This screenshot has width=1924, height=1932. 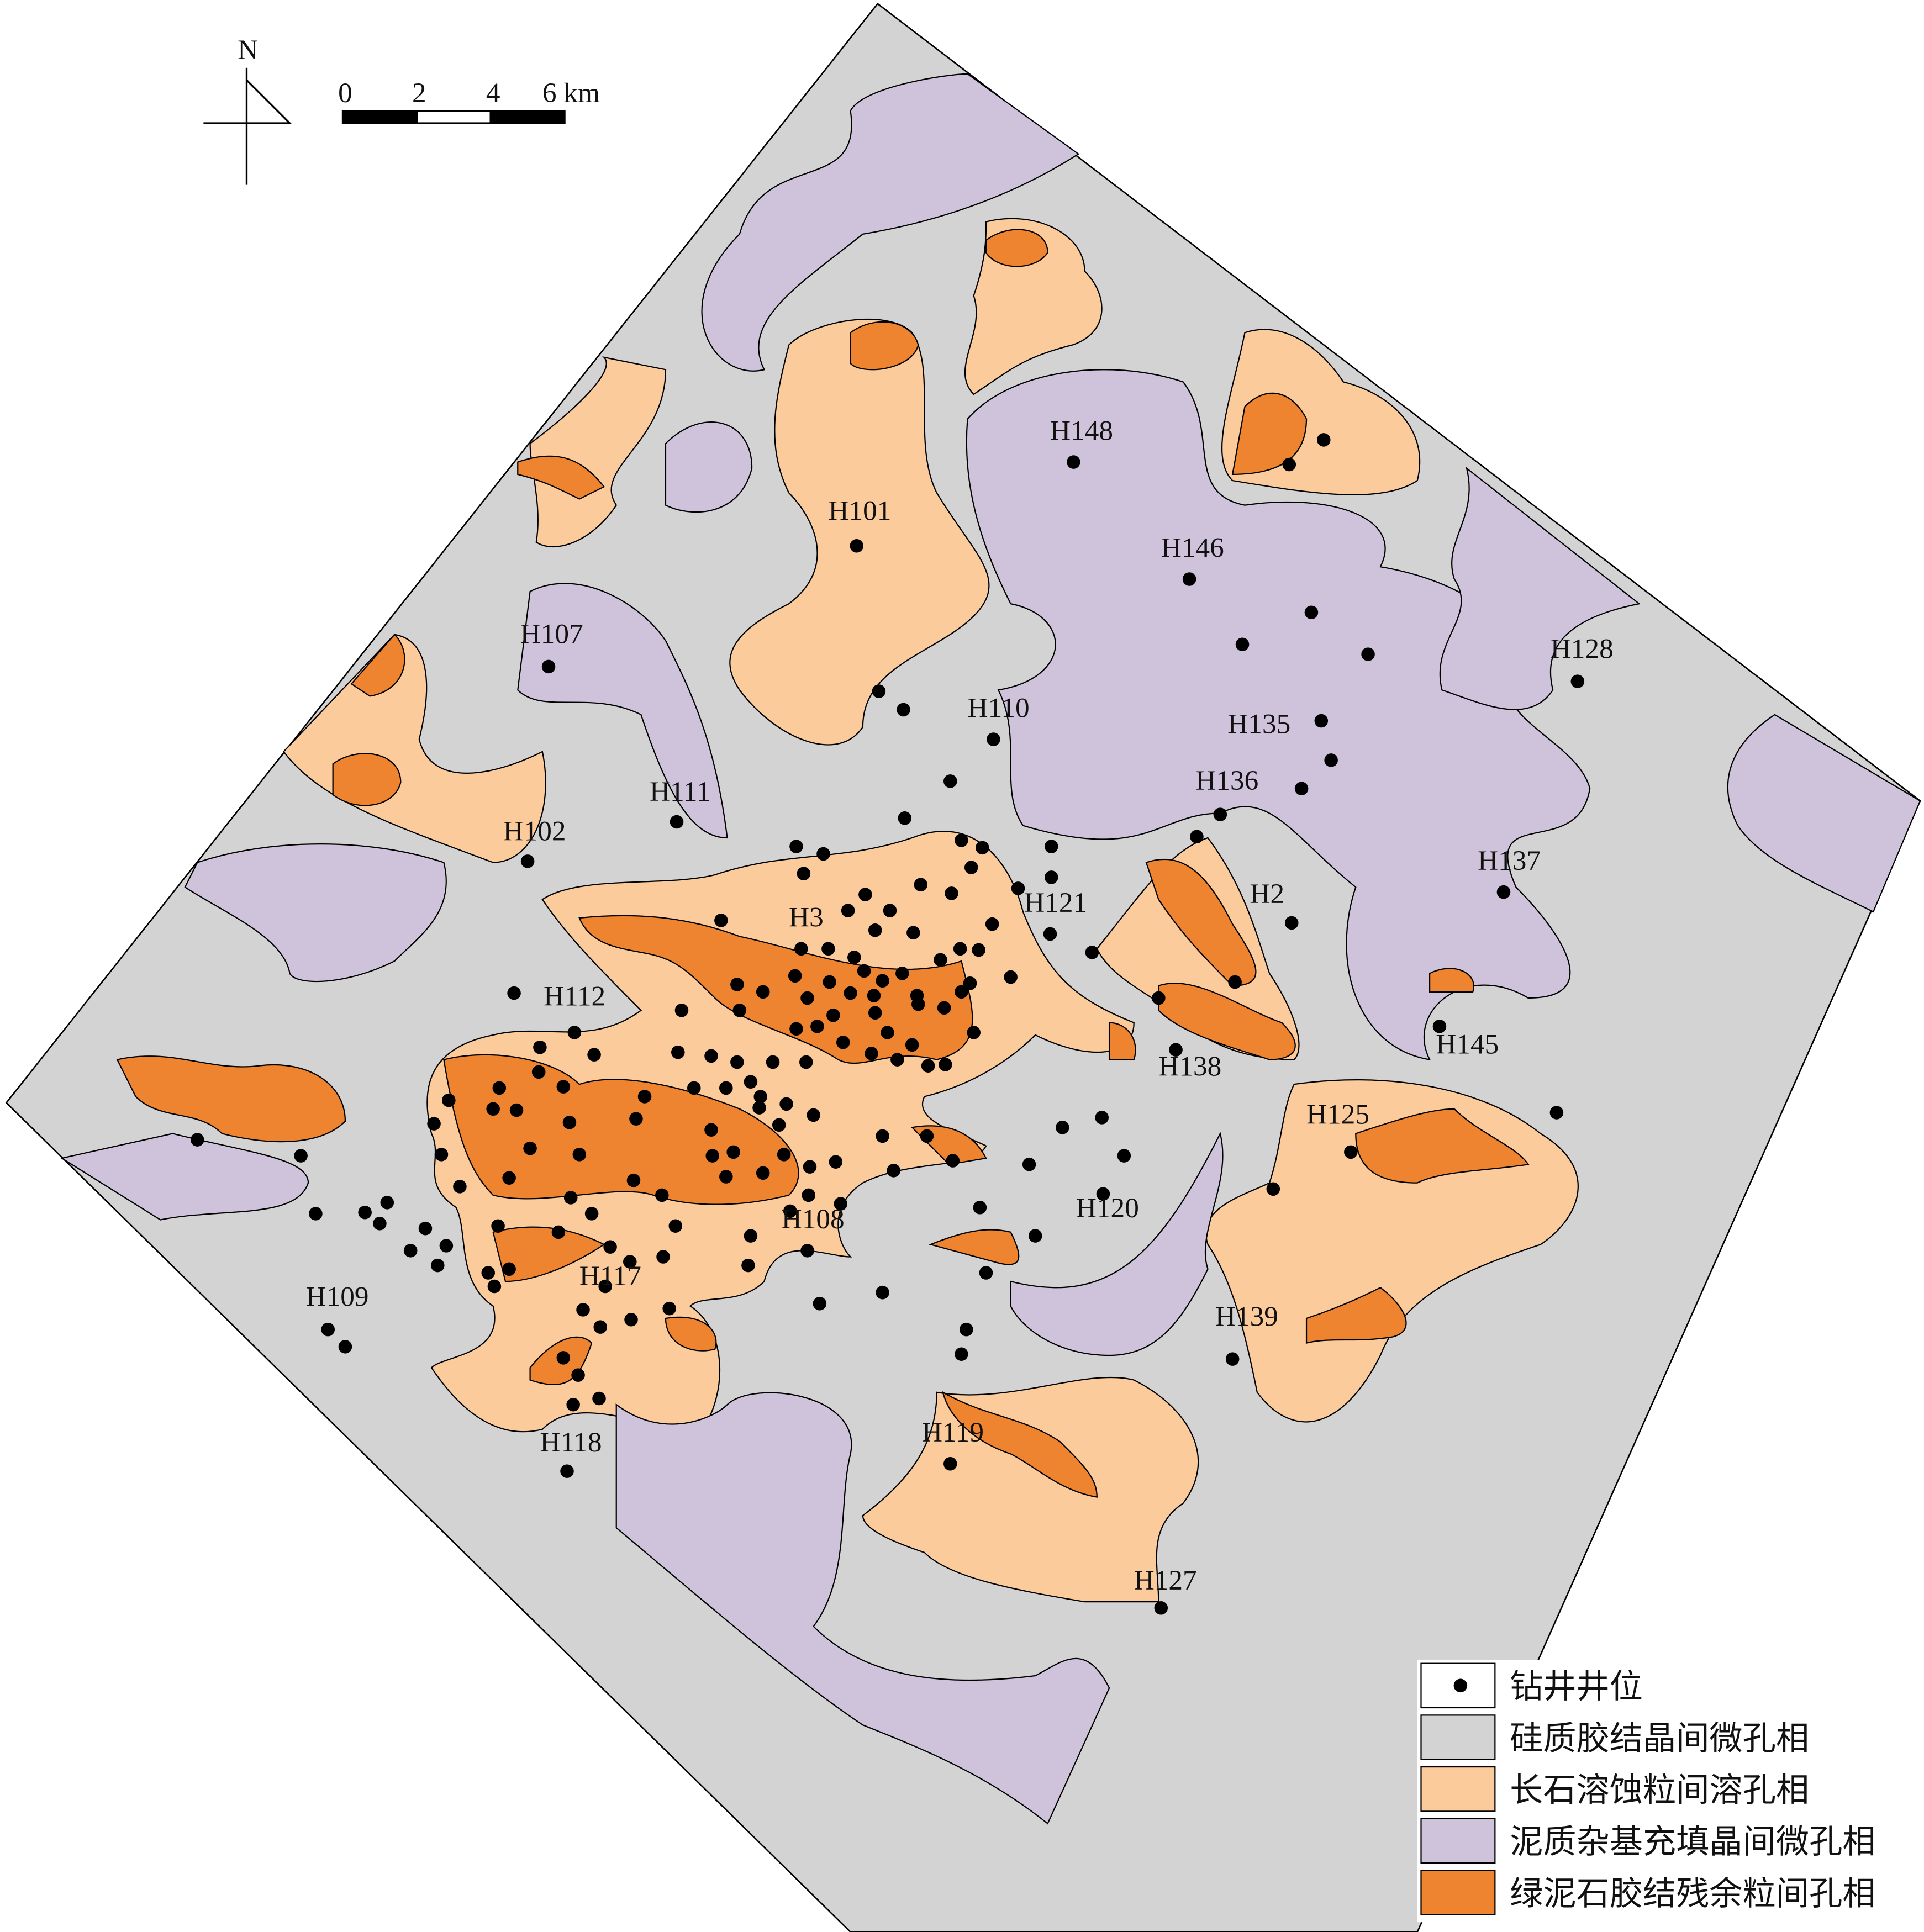 What do you see at coordinates (610, 1276) in the screenshot?
I see `well-label: H117` at bounding box center [610, 1276].